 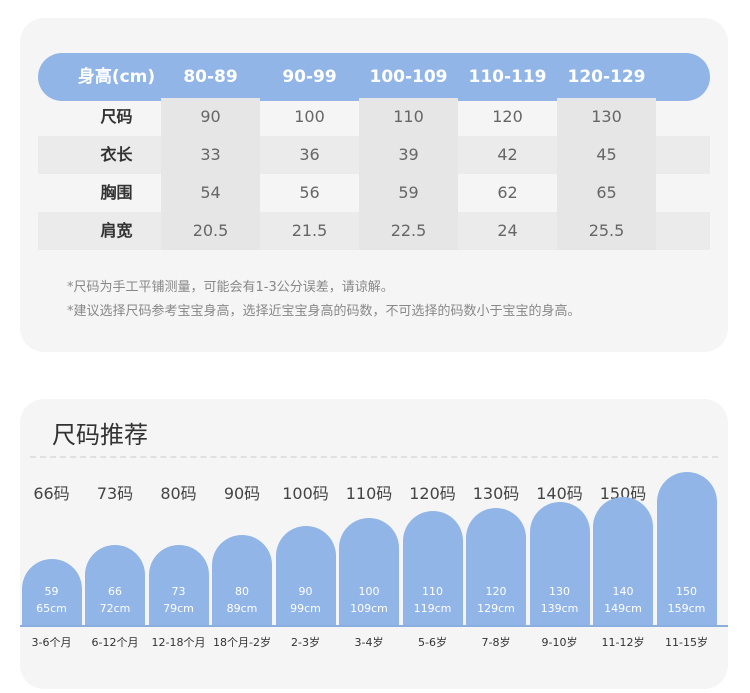 I want to click on table-cell: 42, so click(x=507, y=154).